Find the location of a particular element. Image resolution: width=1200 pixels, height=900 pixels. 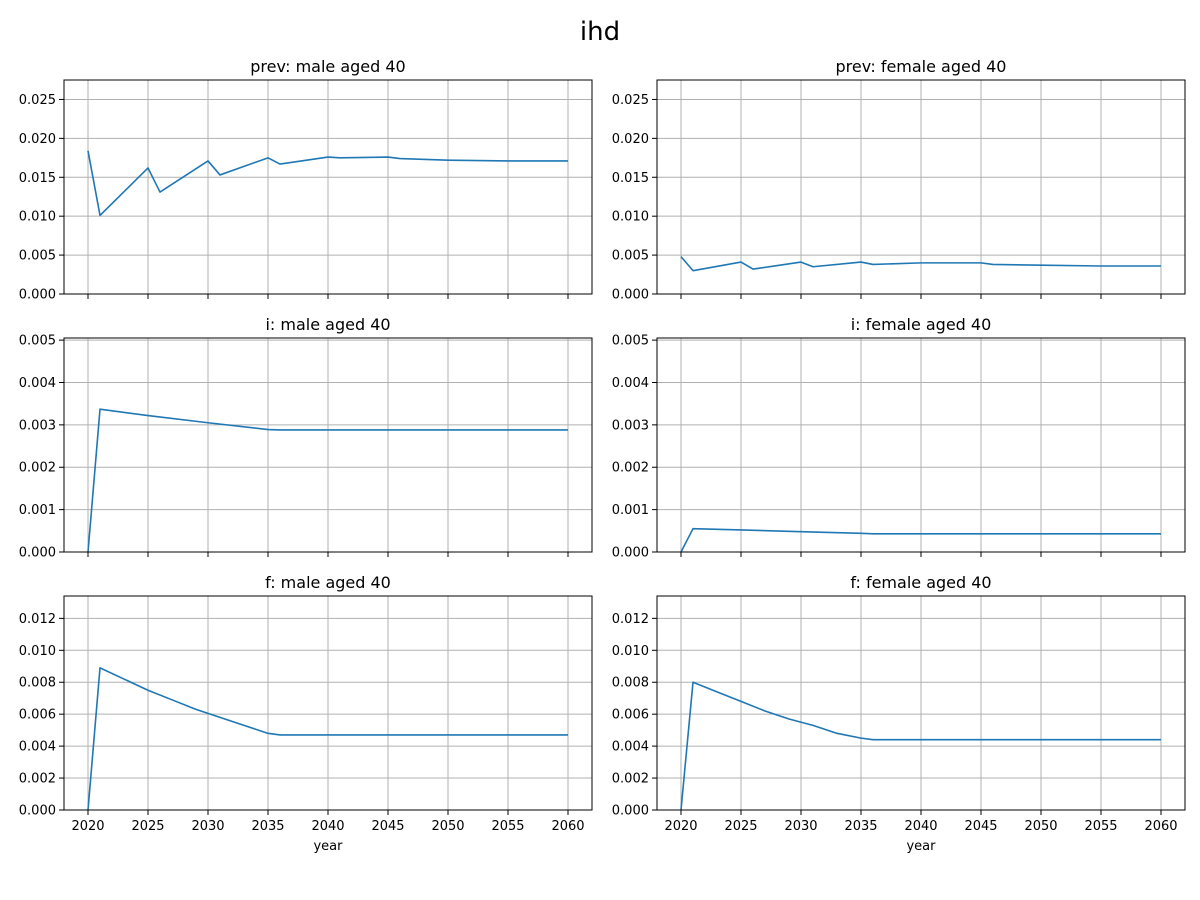

subplot-title: i: male aged 40 is located at coordinates (327, 324).